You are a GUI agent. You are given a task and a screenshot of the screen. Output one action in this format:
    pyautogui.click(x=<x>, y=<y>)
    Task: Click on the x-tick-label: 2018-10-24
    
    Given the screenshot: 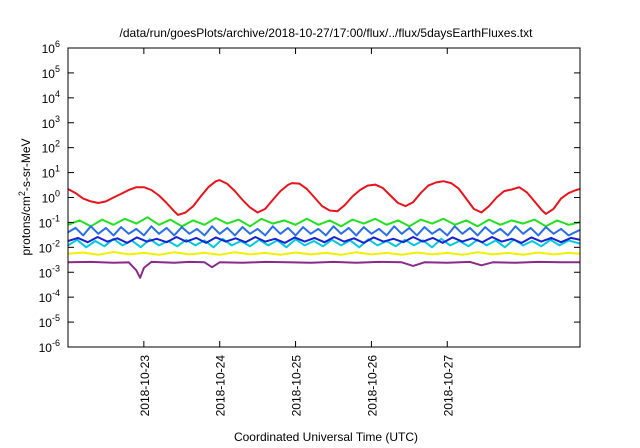 What is the action you would take?
    pyautogui.click(x=221, y=386)
    